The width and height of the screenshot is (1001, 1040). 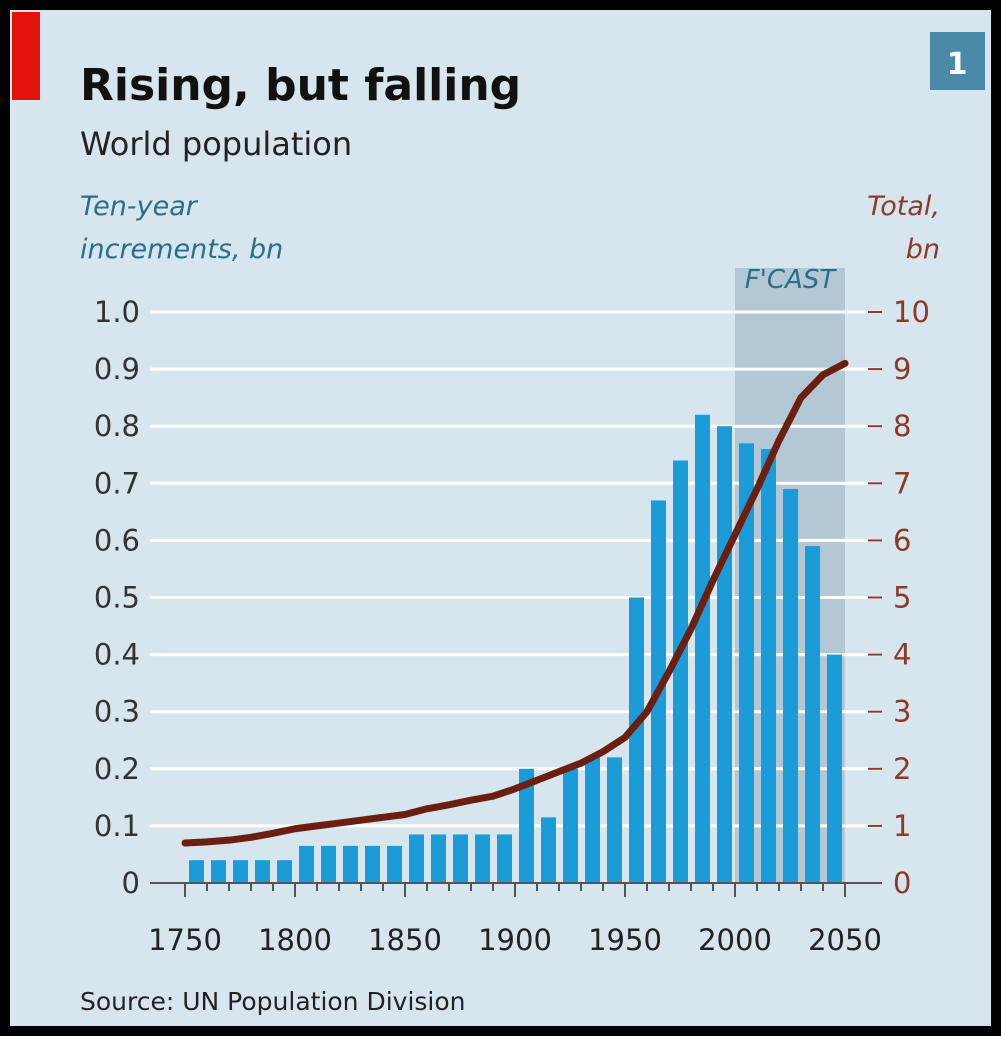 I want to click on x-tick-label: 1900, so click(x=515, y=940).